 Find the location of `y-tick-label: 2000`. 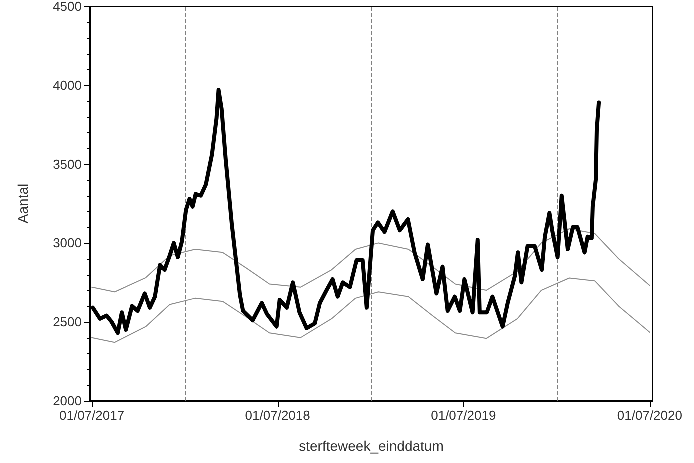

y-tick-label: 2000 is located at coordinates (67, 401).